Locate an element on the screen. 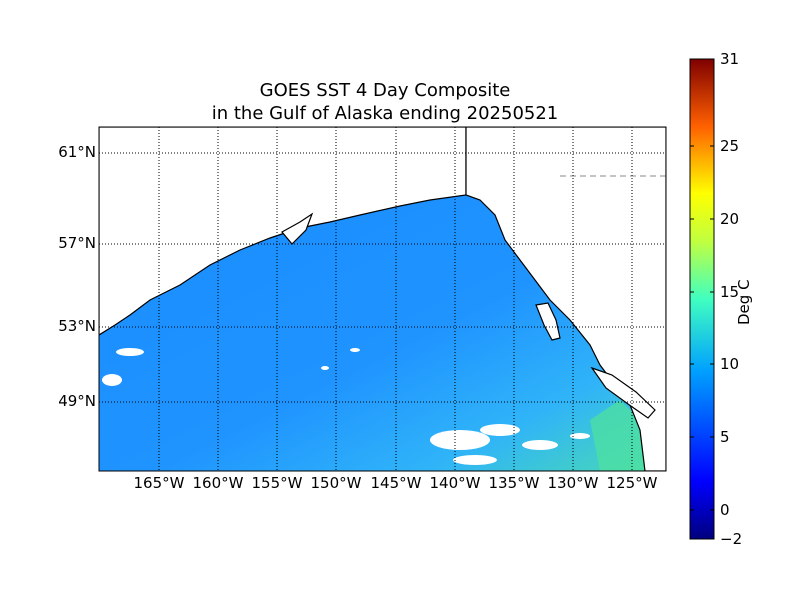 The height and width of the screenshot is (600, 800). colorbar-tick-label: 25 is located at coordinates (730, 146).